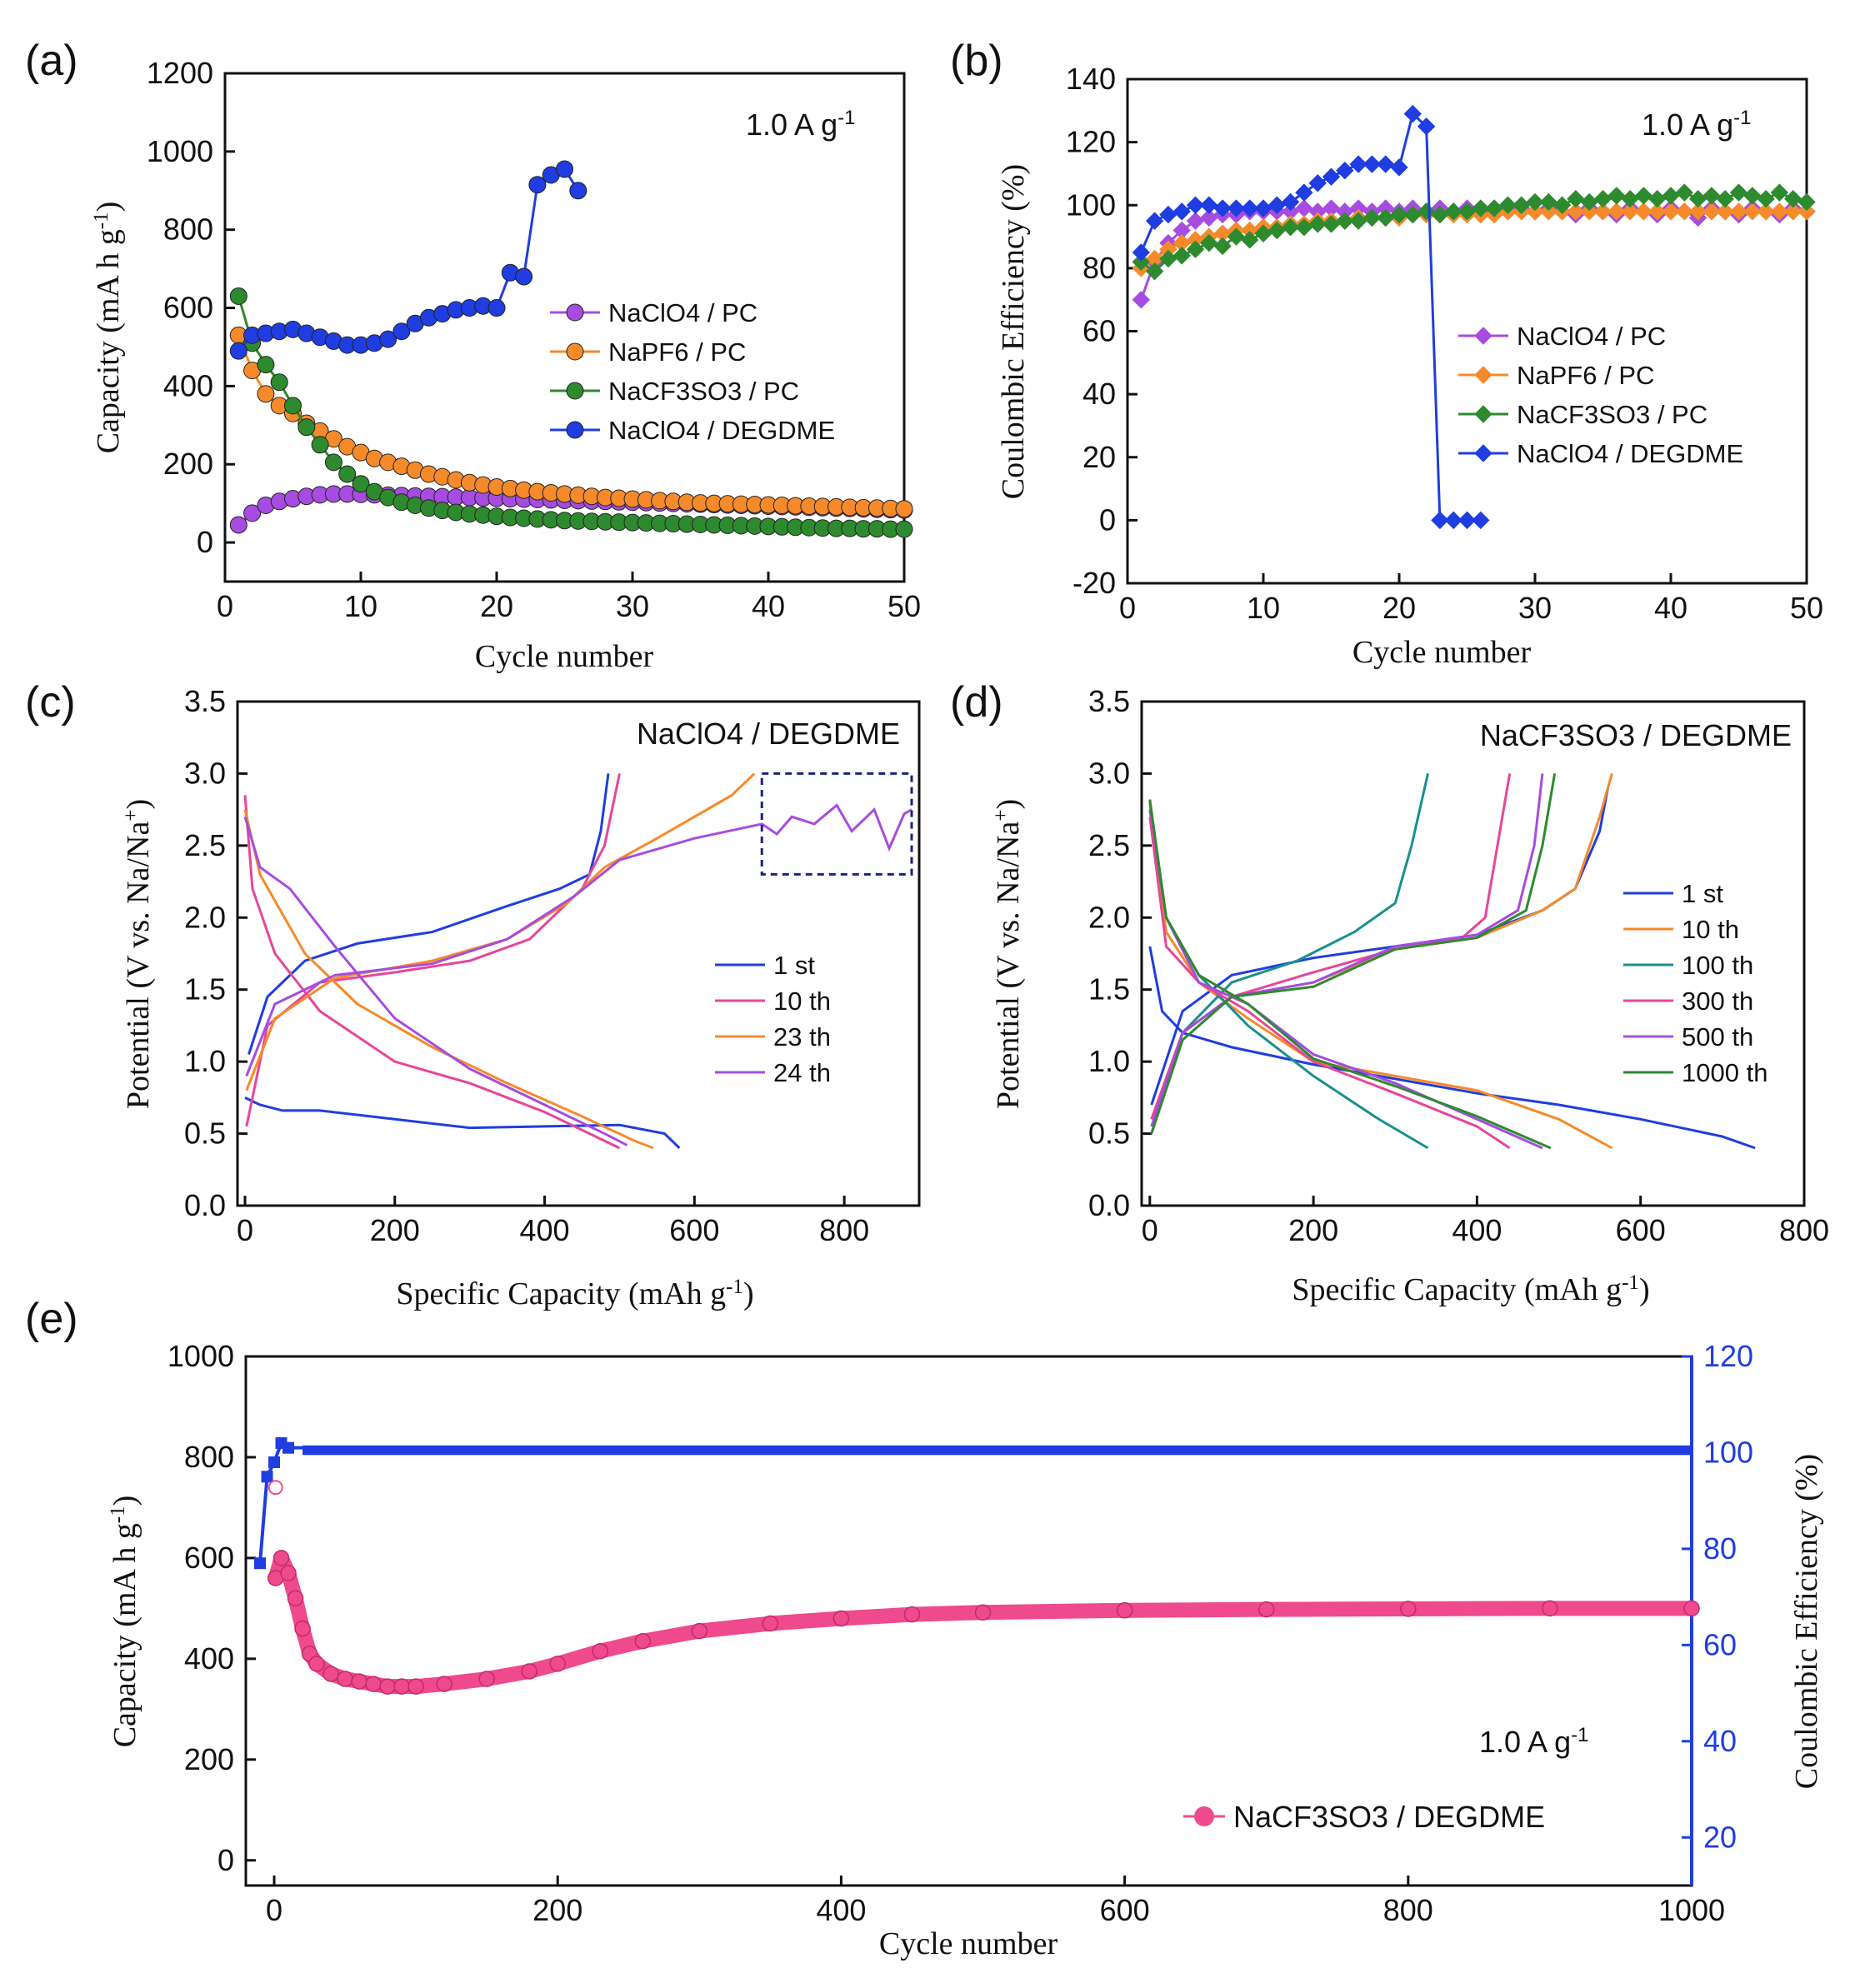 This screenshot has height=1988, width=1865. What do you see at coordinates (683, 312) in the screenshot?
I see `legend-label: NaClO4 / PC` at bounding box center [683, 312].